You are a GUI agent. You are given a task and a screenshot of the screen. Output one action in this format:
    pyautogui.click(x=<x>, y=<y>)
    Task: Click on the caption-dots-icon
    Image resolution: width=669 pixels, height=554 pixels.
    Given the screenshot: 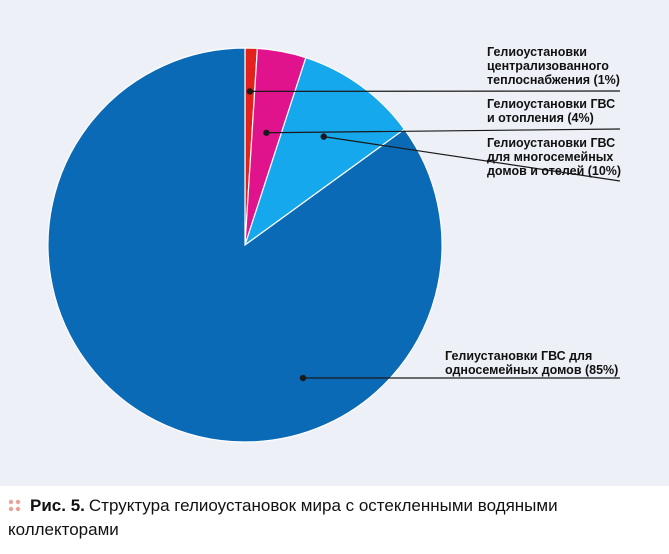 What is the action you would take?
    pyautogui.click(x=14, y=505)
    